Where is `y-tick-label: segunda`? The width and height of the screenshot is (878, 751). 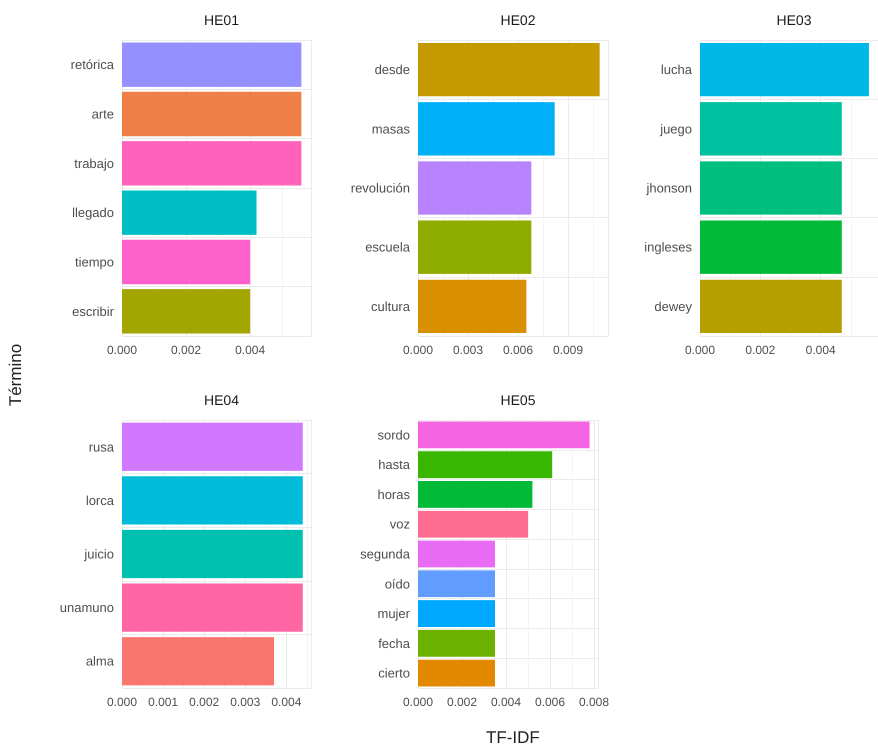 y-tick-label: segunda is located at coordinates (385, 554).